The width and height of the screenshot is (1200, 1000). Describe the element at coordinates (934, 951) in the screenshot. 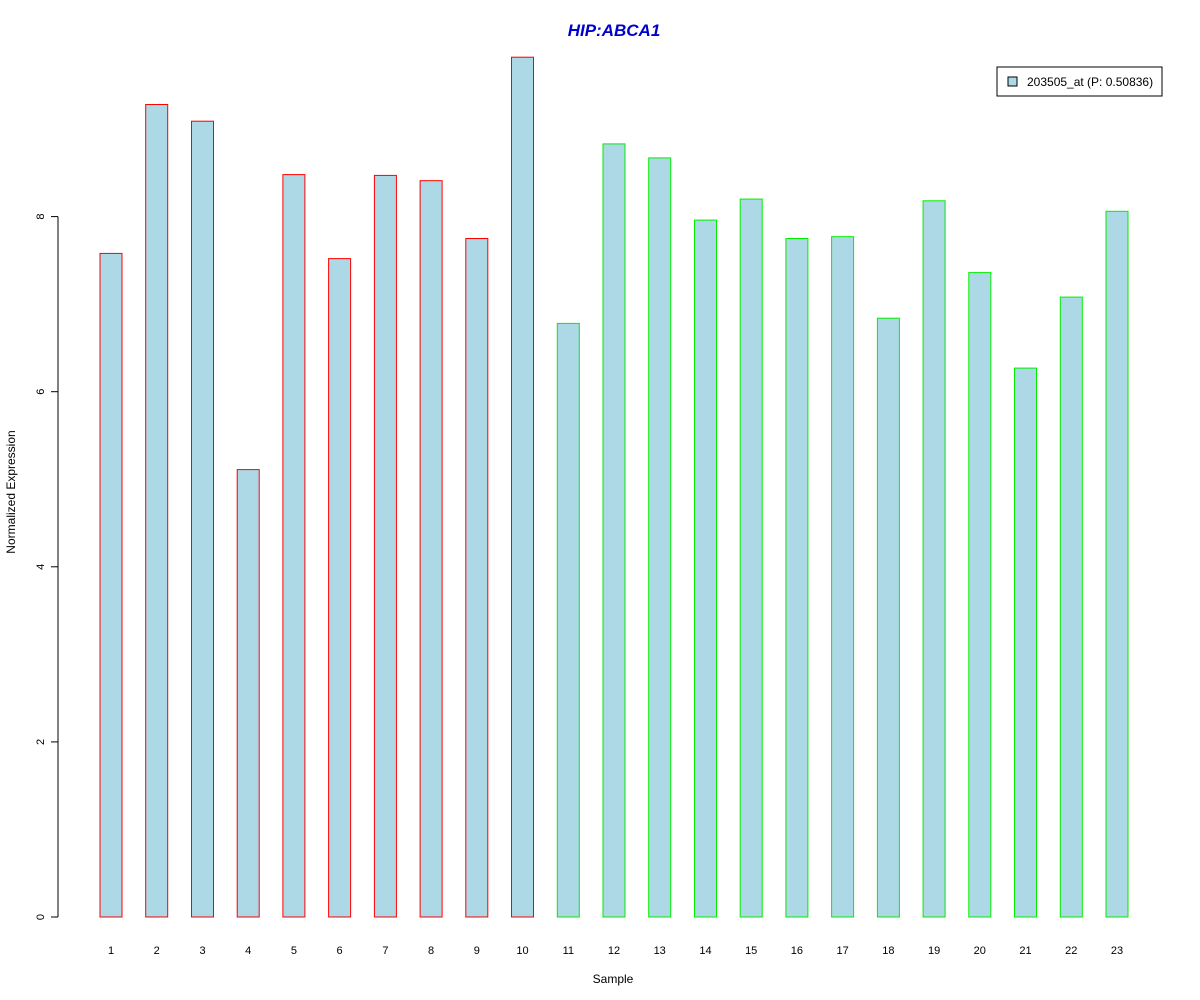

I see `x-tick-label-19: 19` at that location.